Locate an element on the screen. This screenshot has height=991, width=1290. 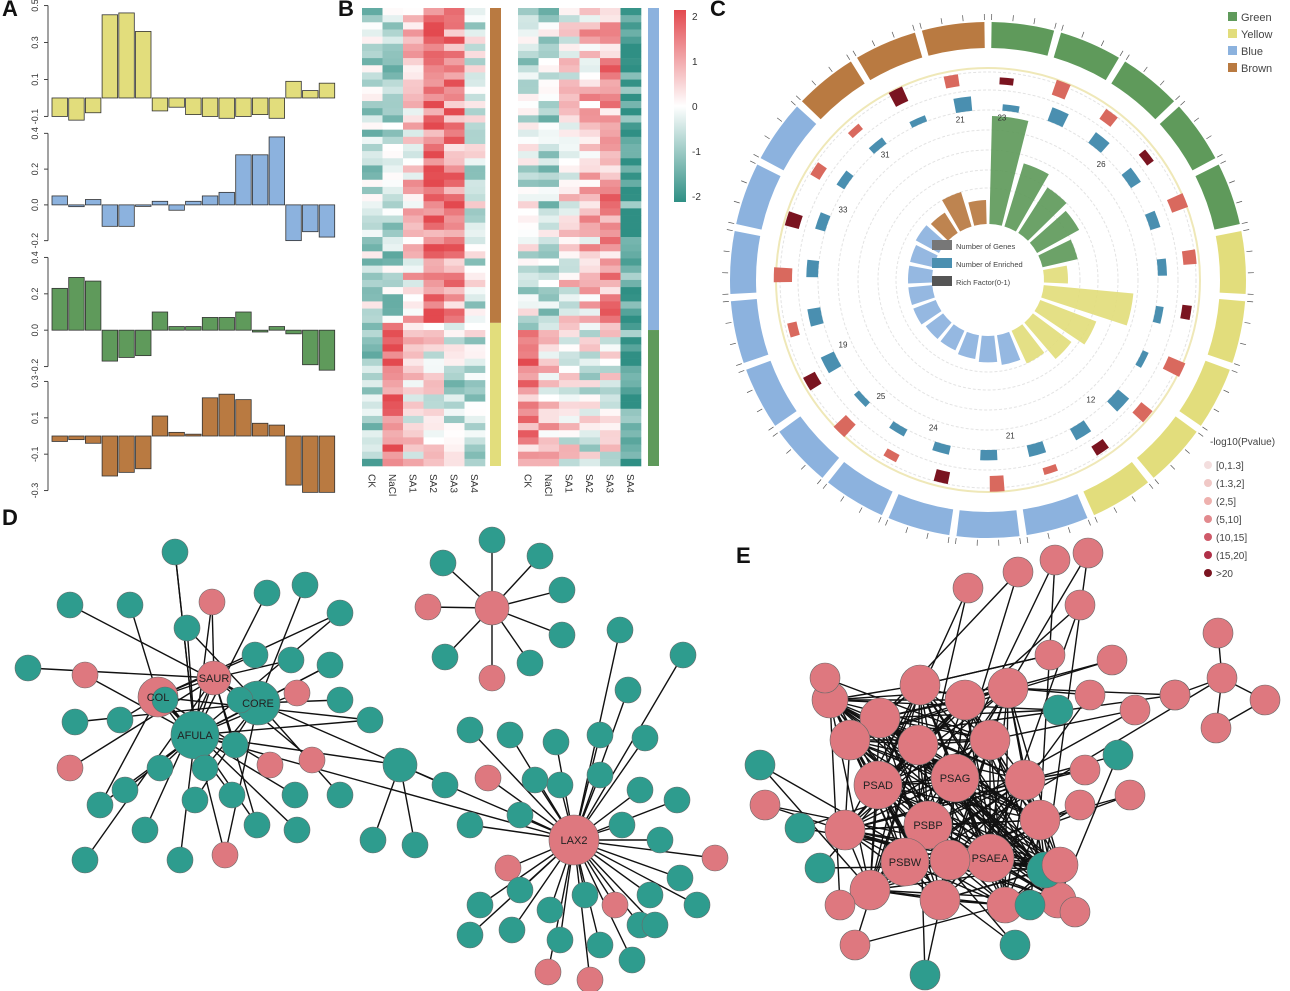
color-scale-label: 0 is located at coordinates (695, 107).